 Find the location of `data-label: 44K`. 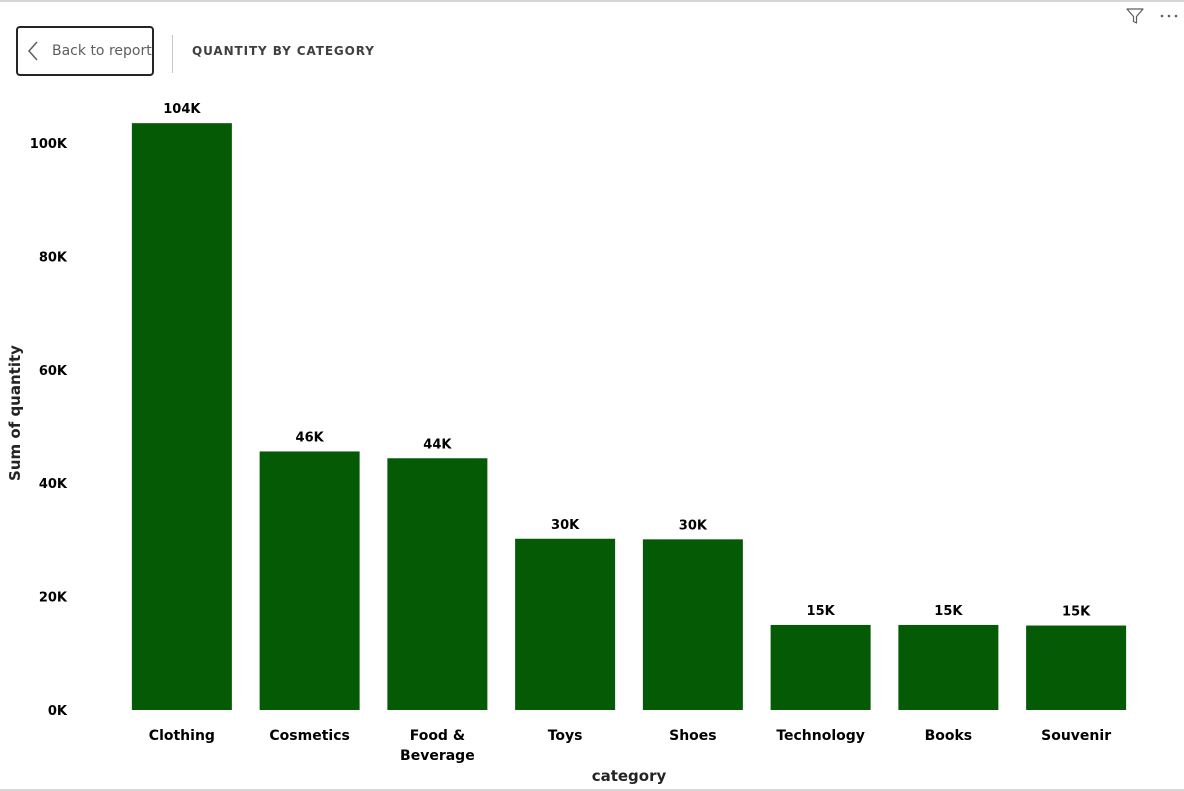

data-label: 44K is located at coordinates (437, 444).